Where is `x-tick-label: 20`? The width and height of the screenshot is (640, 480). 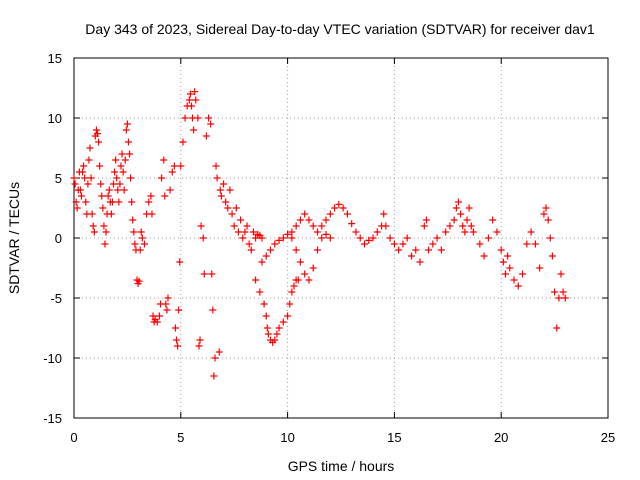
x-tick-label: 20 is located at coordinates (501, 437).